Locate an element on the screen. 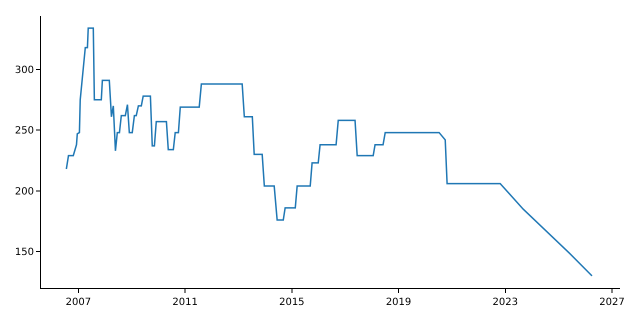 Image resolution: width=640 pixels, height=320 pixels. y-tick-label: 250 is located at coordinates (24, 131).